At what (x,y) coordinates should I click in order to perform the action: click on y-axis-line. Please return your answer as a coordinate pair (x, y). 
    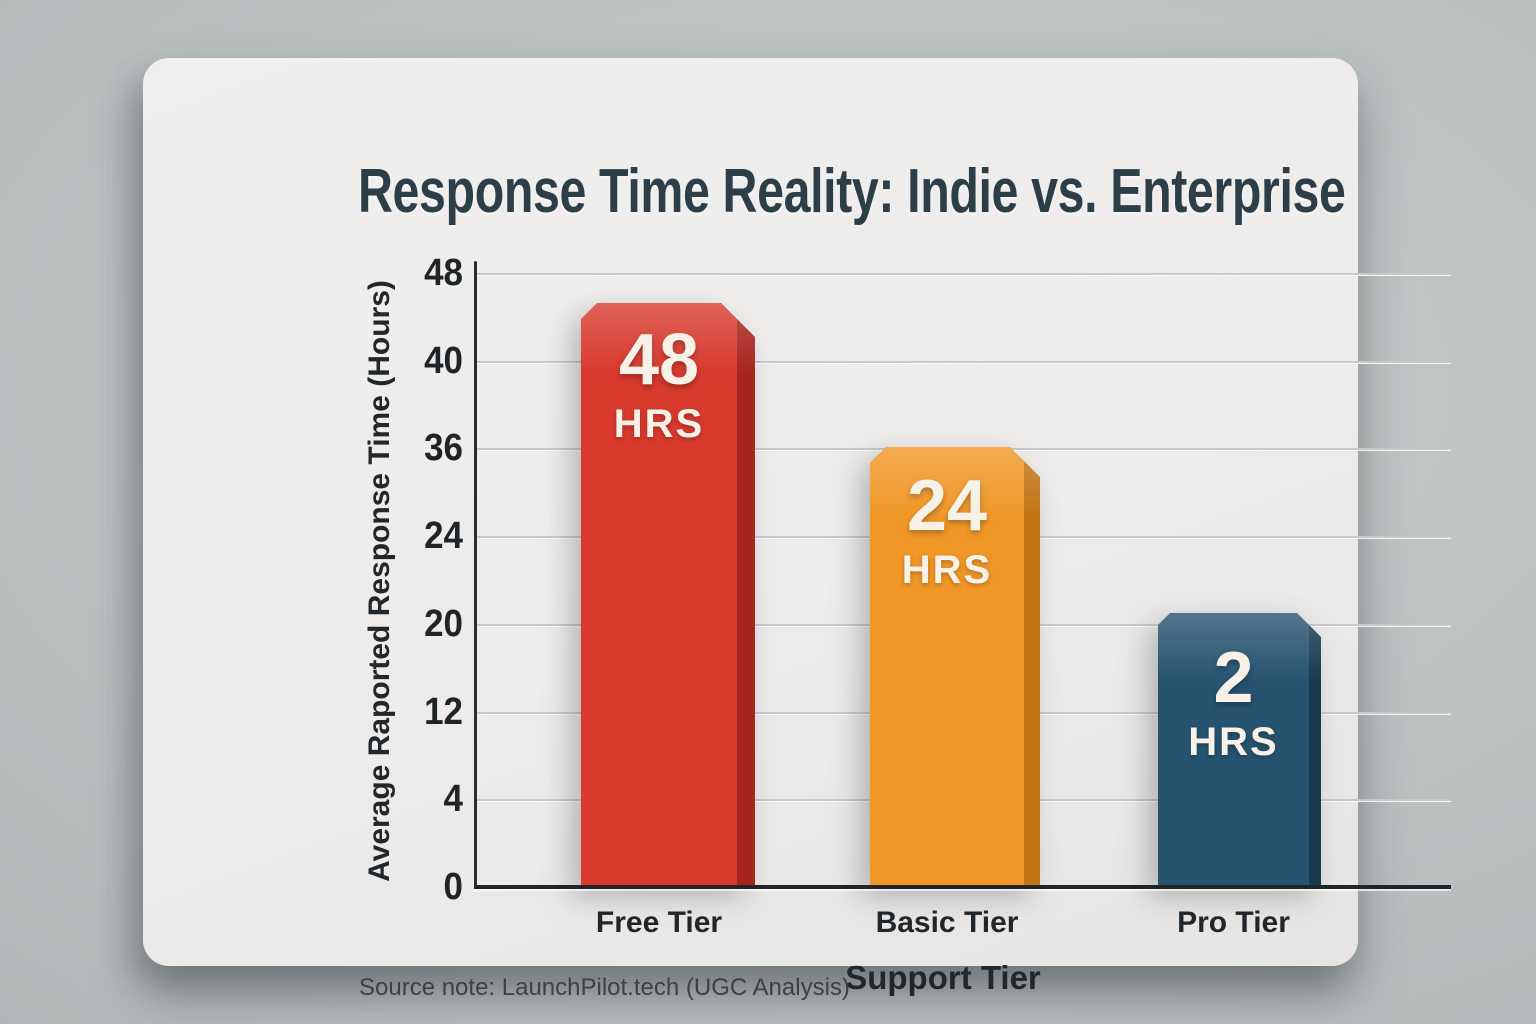
    Looking at the image, I should click on (475, 575).